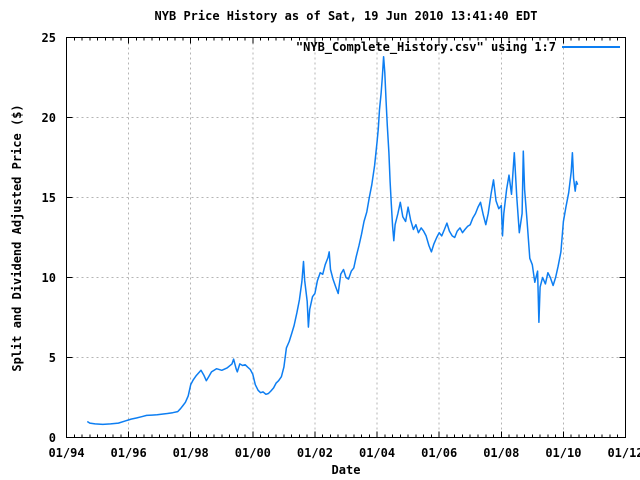 The image size is (640, 480). I want to click on legend-line-sample, so click(591, 47).